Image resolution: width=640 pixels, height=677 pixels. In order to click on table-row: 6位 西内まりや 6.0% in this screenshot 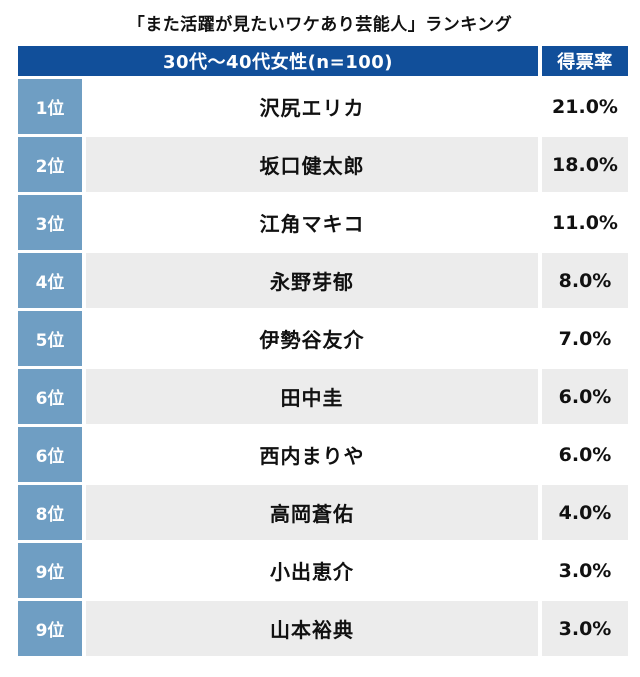, I will do `click(323, 454)`.